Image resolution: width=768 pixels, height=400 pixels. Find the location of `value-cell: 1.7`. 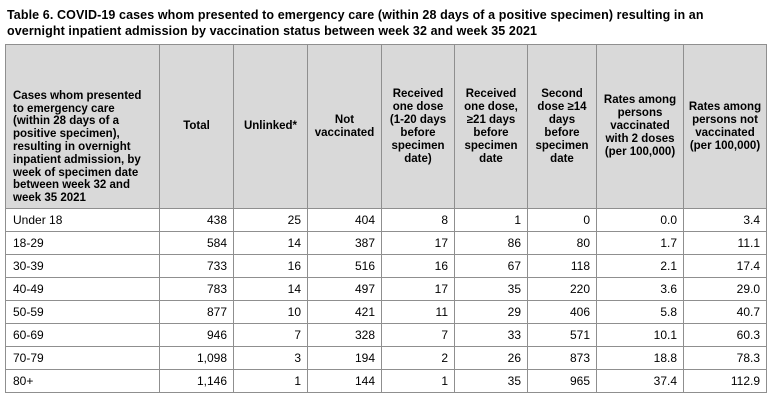

value-cell: 1.7 is located at coordinates (640, 243).